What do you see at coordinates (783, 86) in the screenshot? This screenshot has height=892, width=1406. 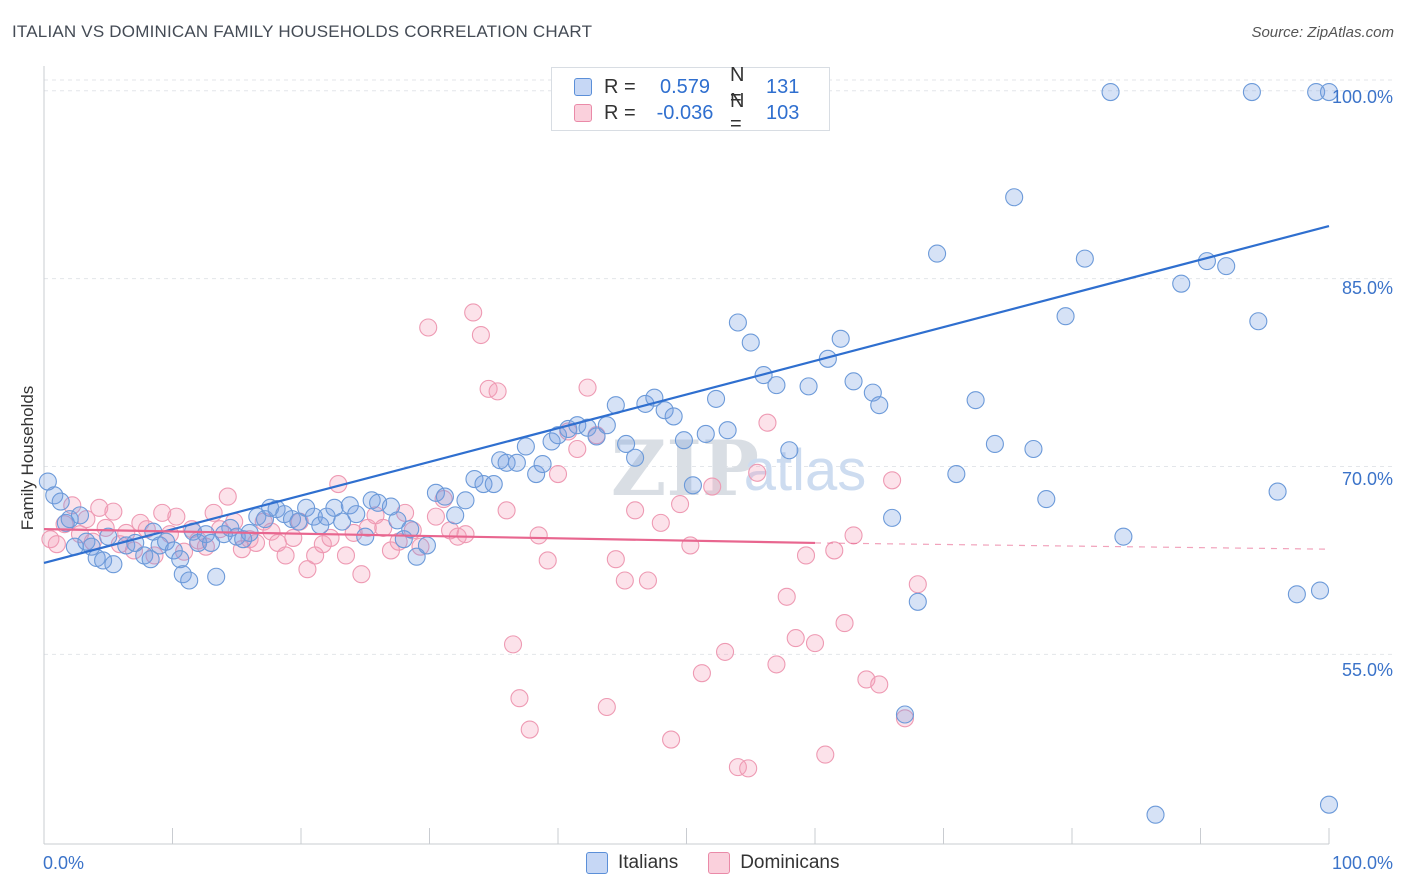 I see `n-value: 131` at bounding box center [783, 86].